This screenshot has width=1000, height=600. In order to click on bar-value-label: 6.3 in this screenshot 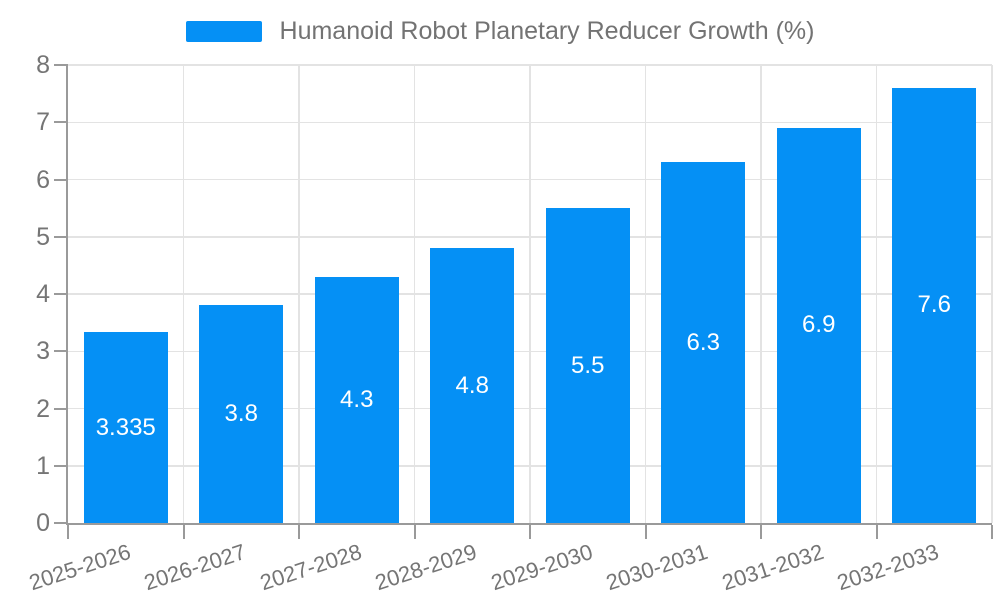, I will do `click(703, 342)`.